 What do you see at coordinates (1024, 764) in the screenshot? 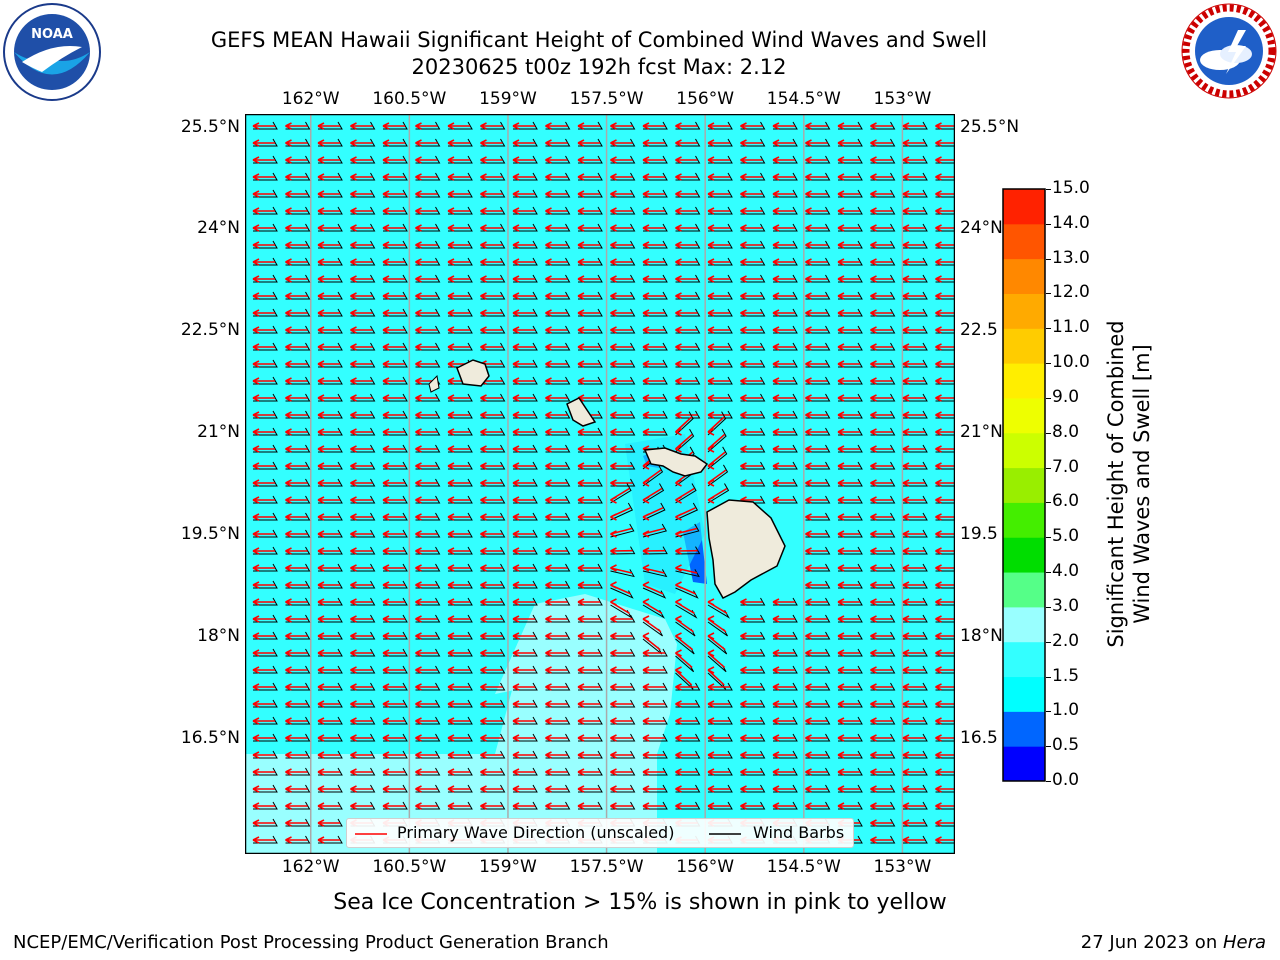
I see `colorbar-segment` at bounding box center [1024, 764].